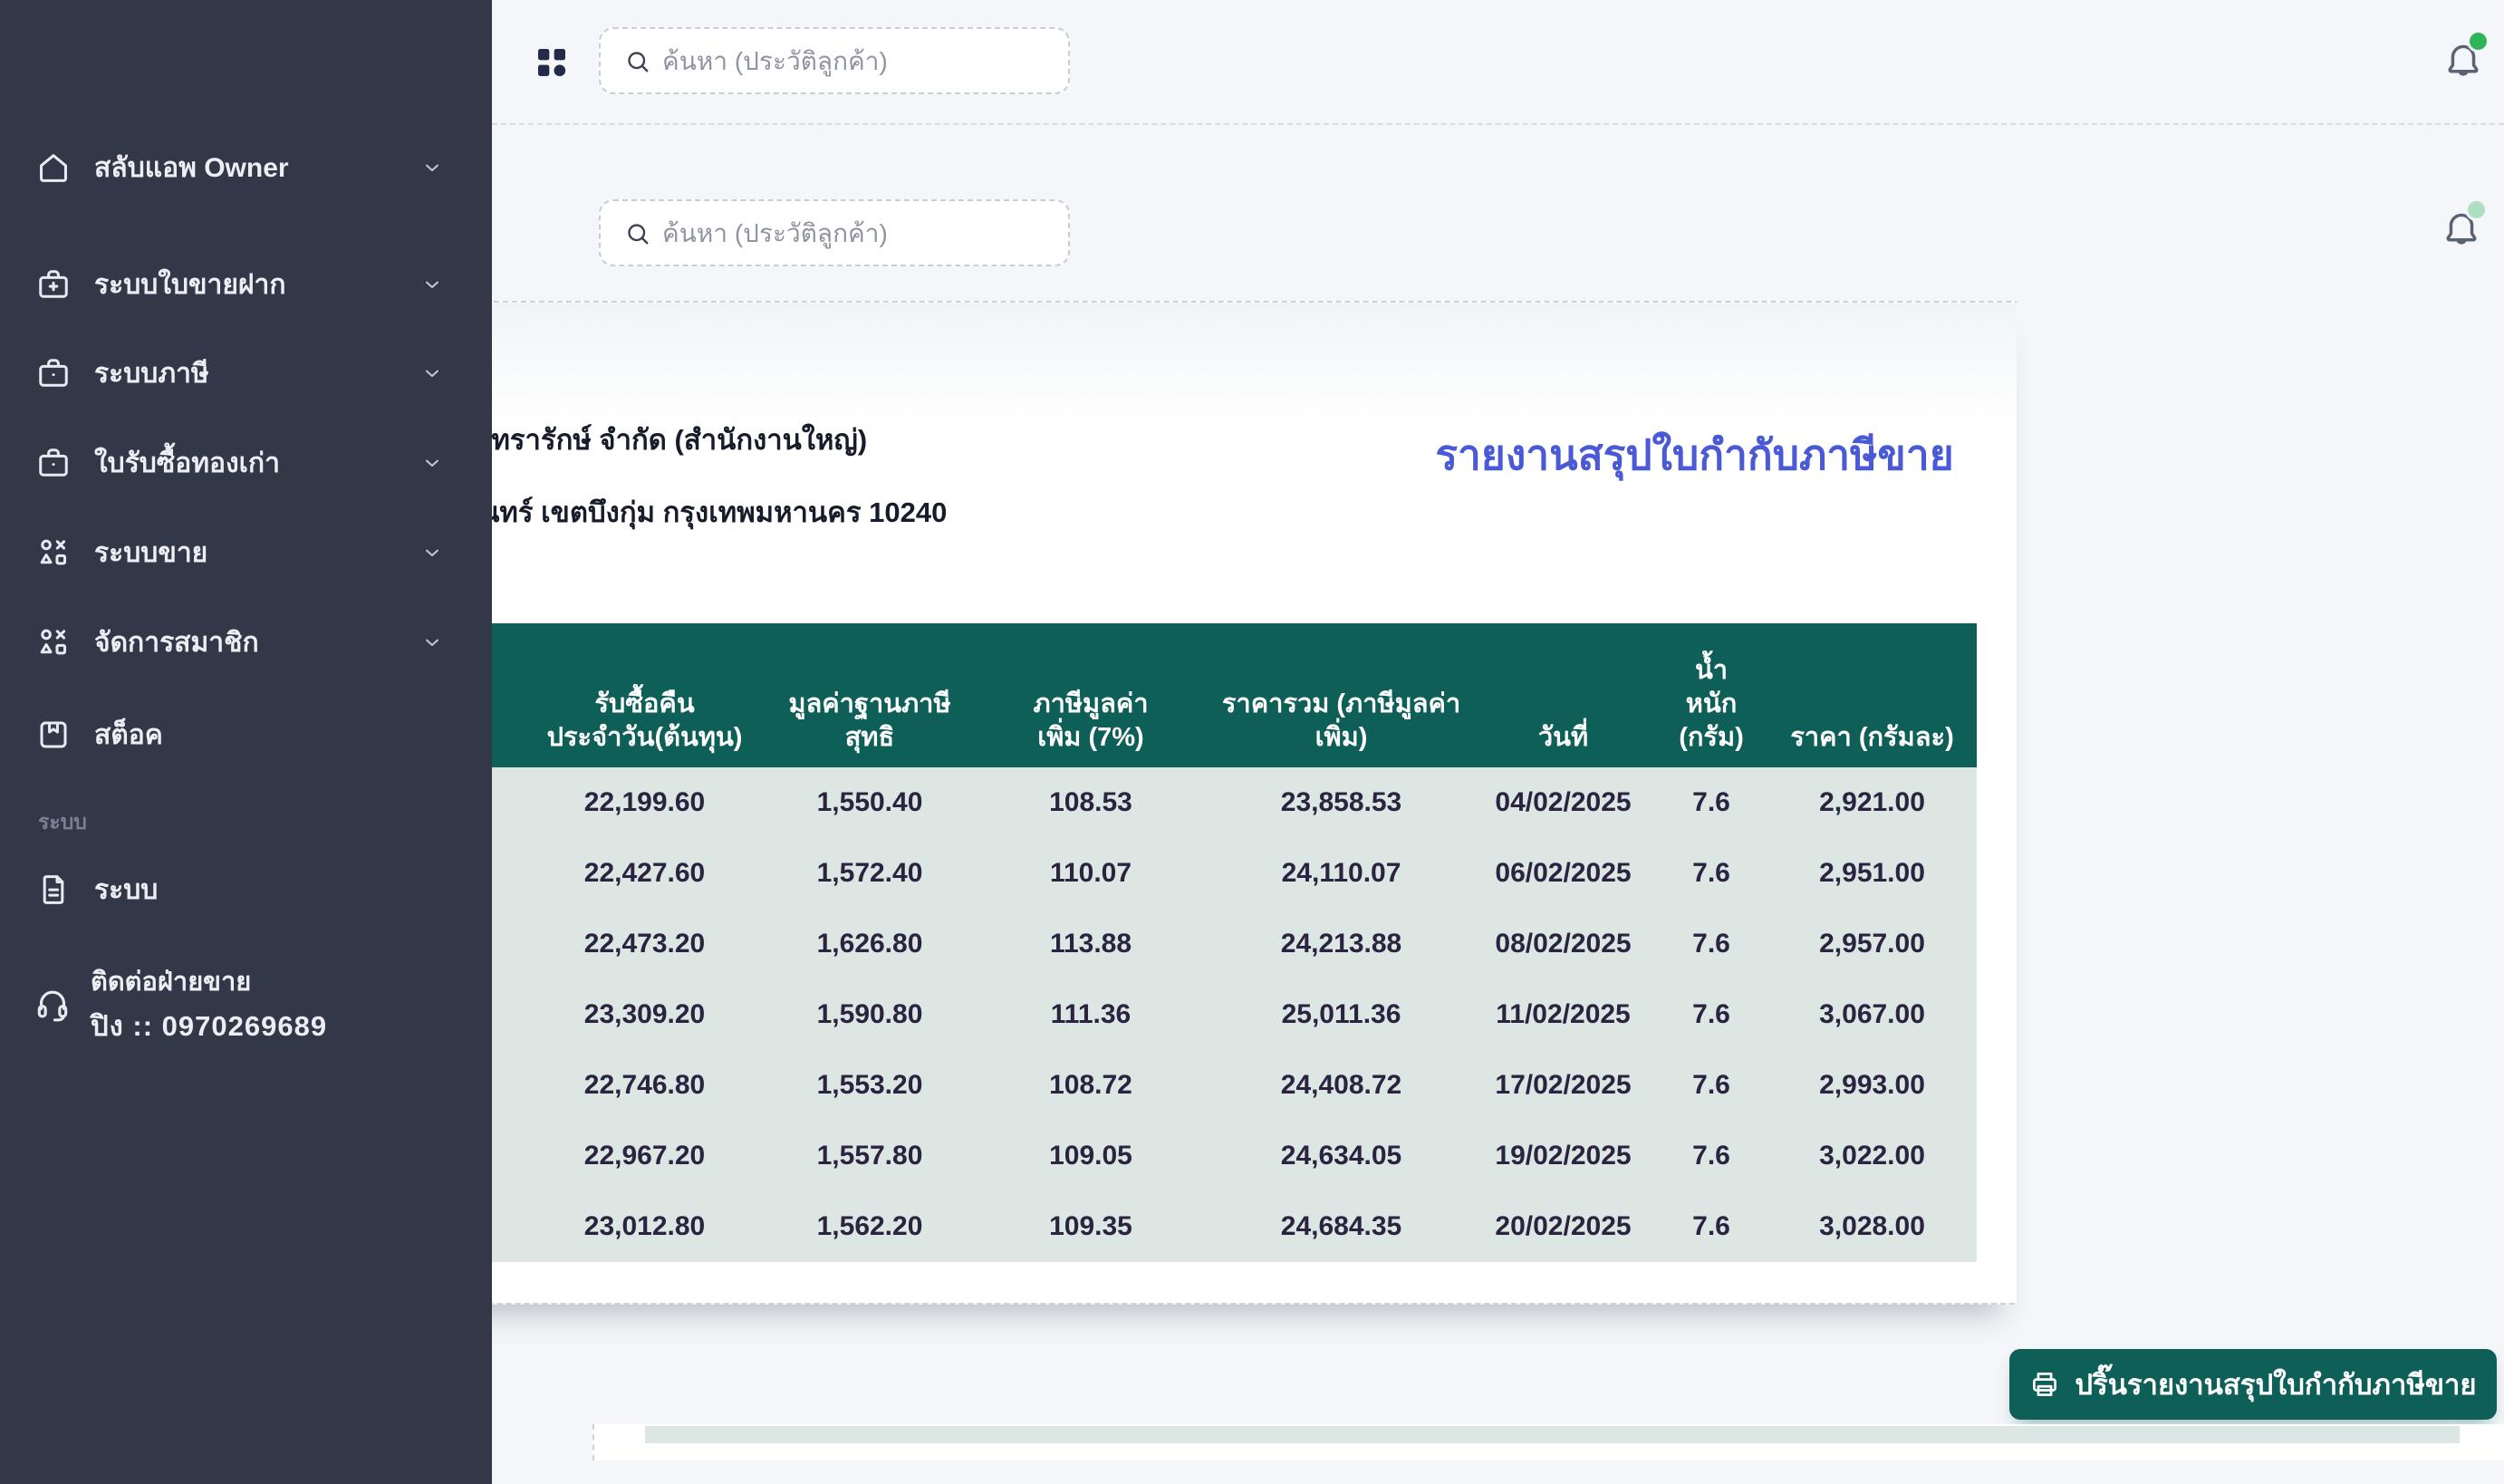  What do you see at coordinates (1341, 873) in the screenshot?
I see `table-cell: 24,110.07` at bounding box center [1341, 873].